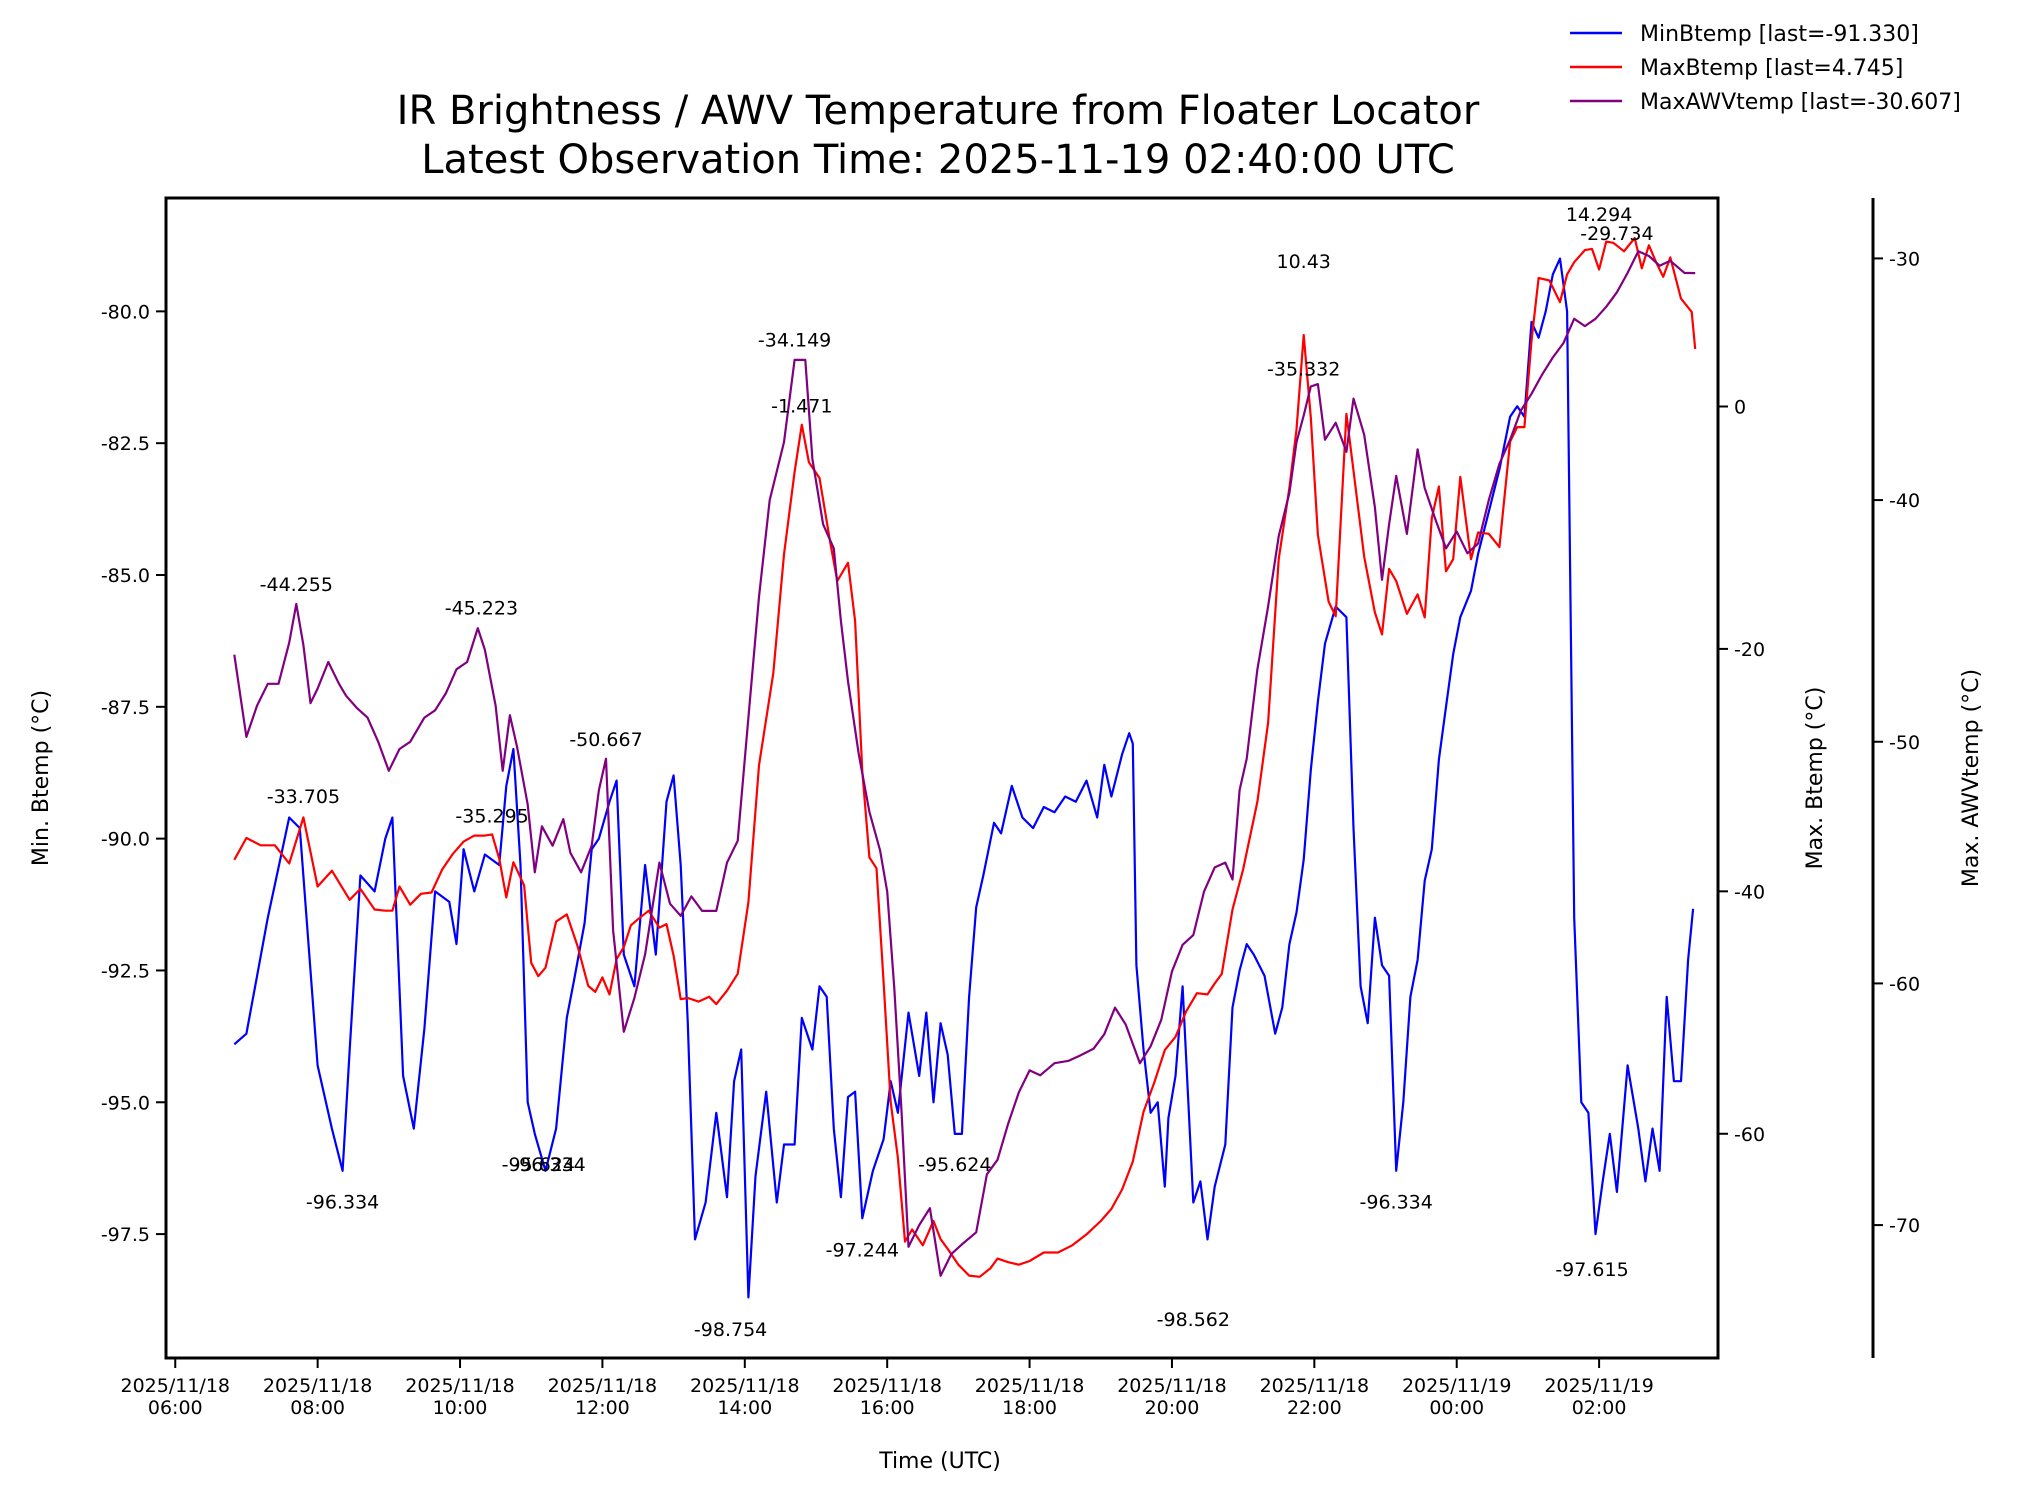 This screenshot has height=1495, width=2018. I want to click on data-label: -33.705, so click(303, 797).